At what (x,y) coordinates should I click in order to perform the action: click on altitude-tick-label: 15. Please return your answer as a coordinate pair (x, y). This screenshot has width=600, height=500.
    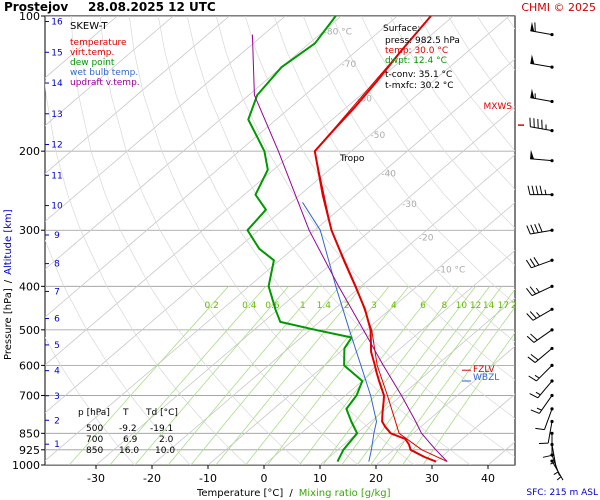
    Looking at the image, I should click on (56, 53).